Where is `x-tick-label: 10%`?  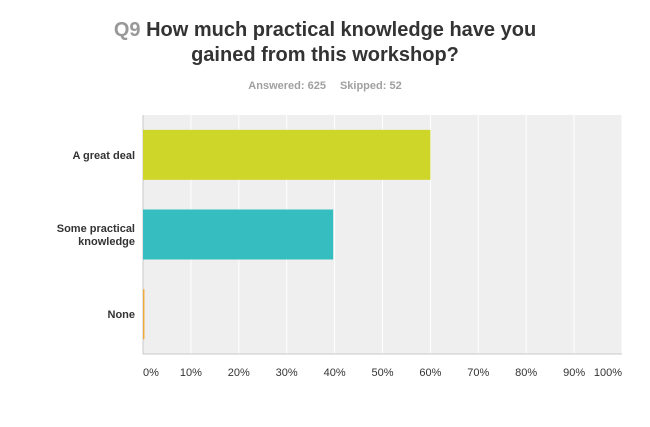 x-tick-label: 10% is located at coordinates (191, 373).